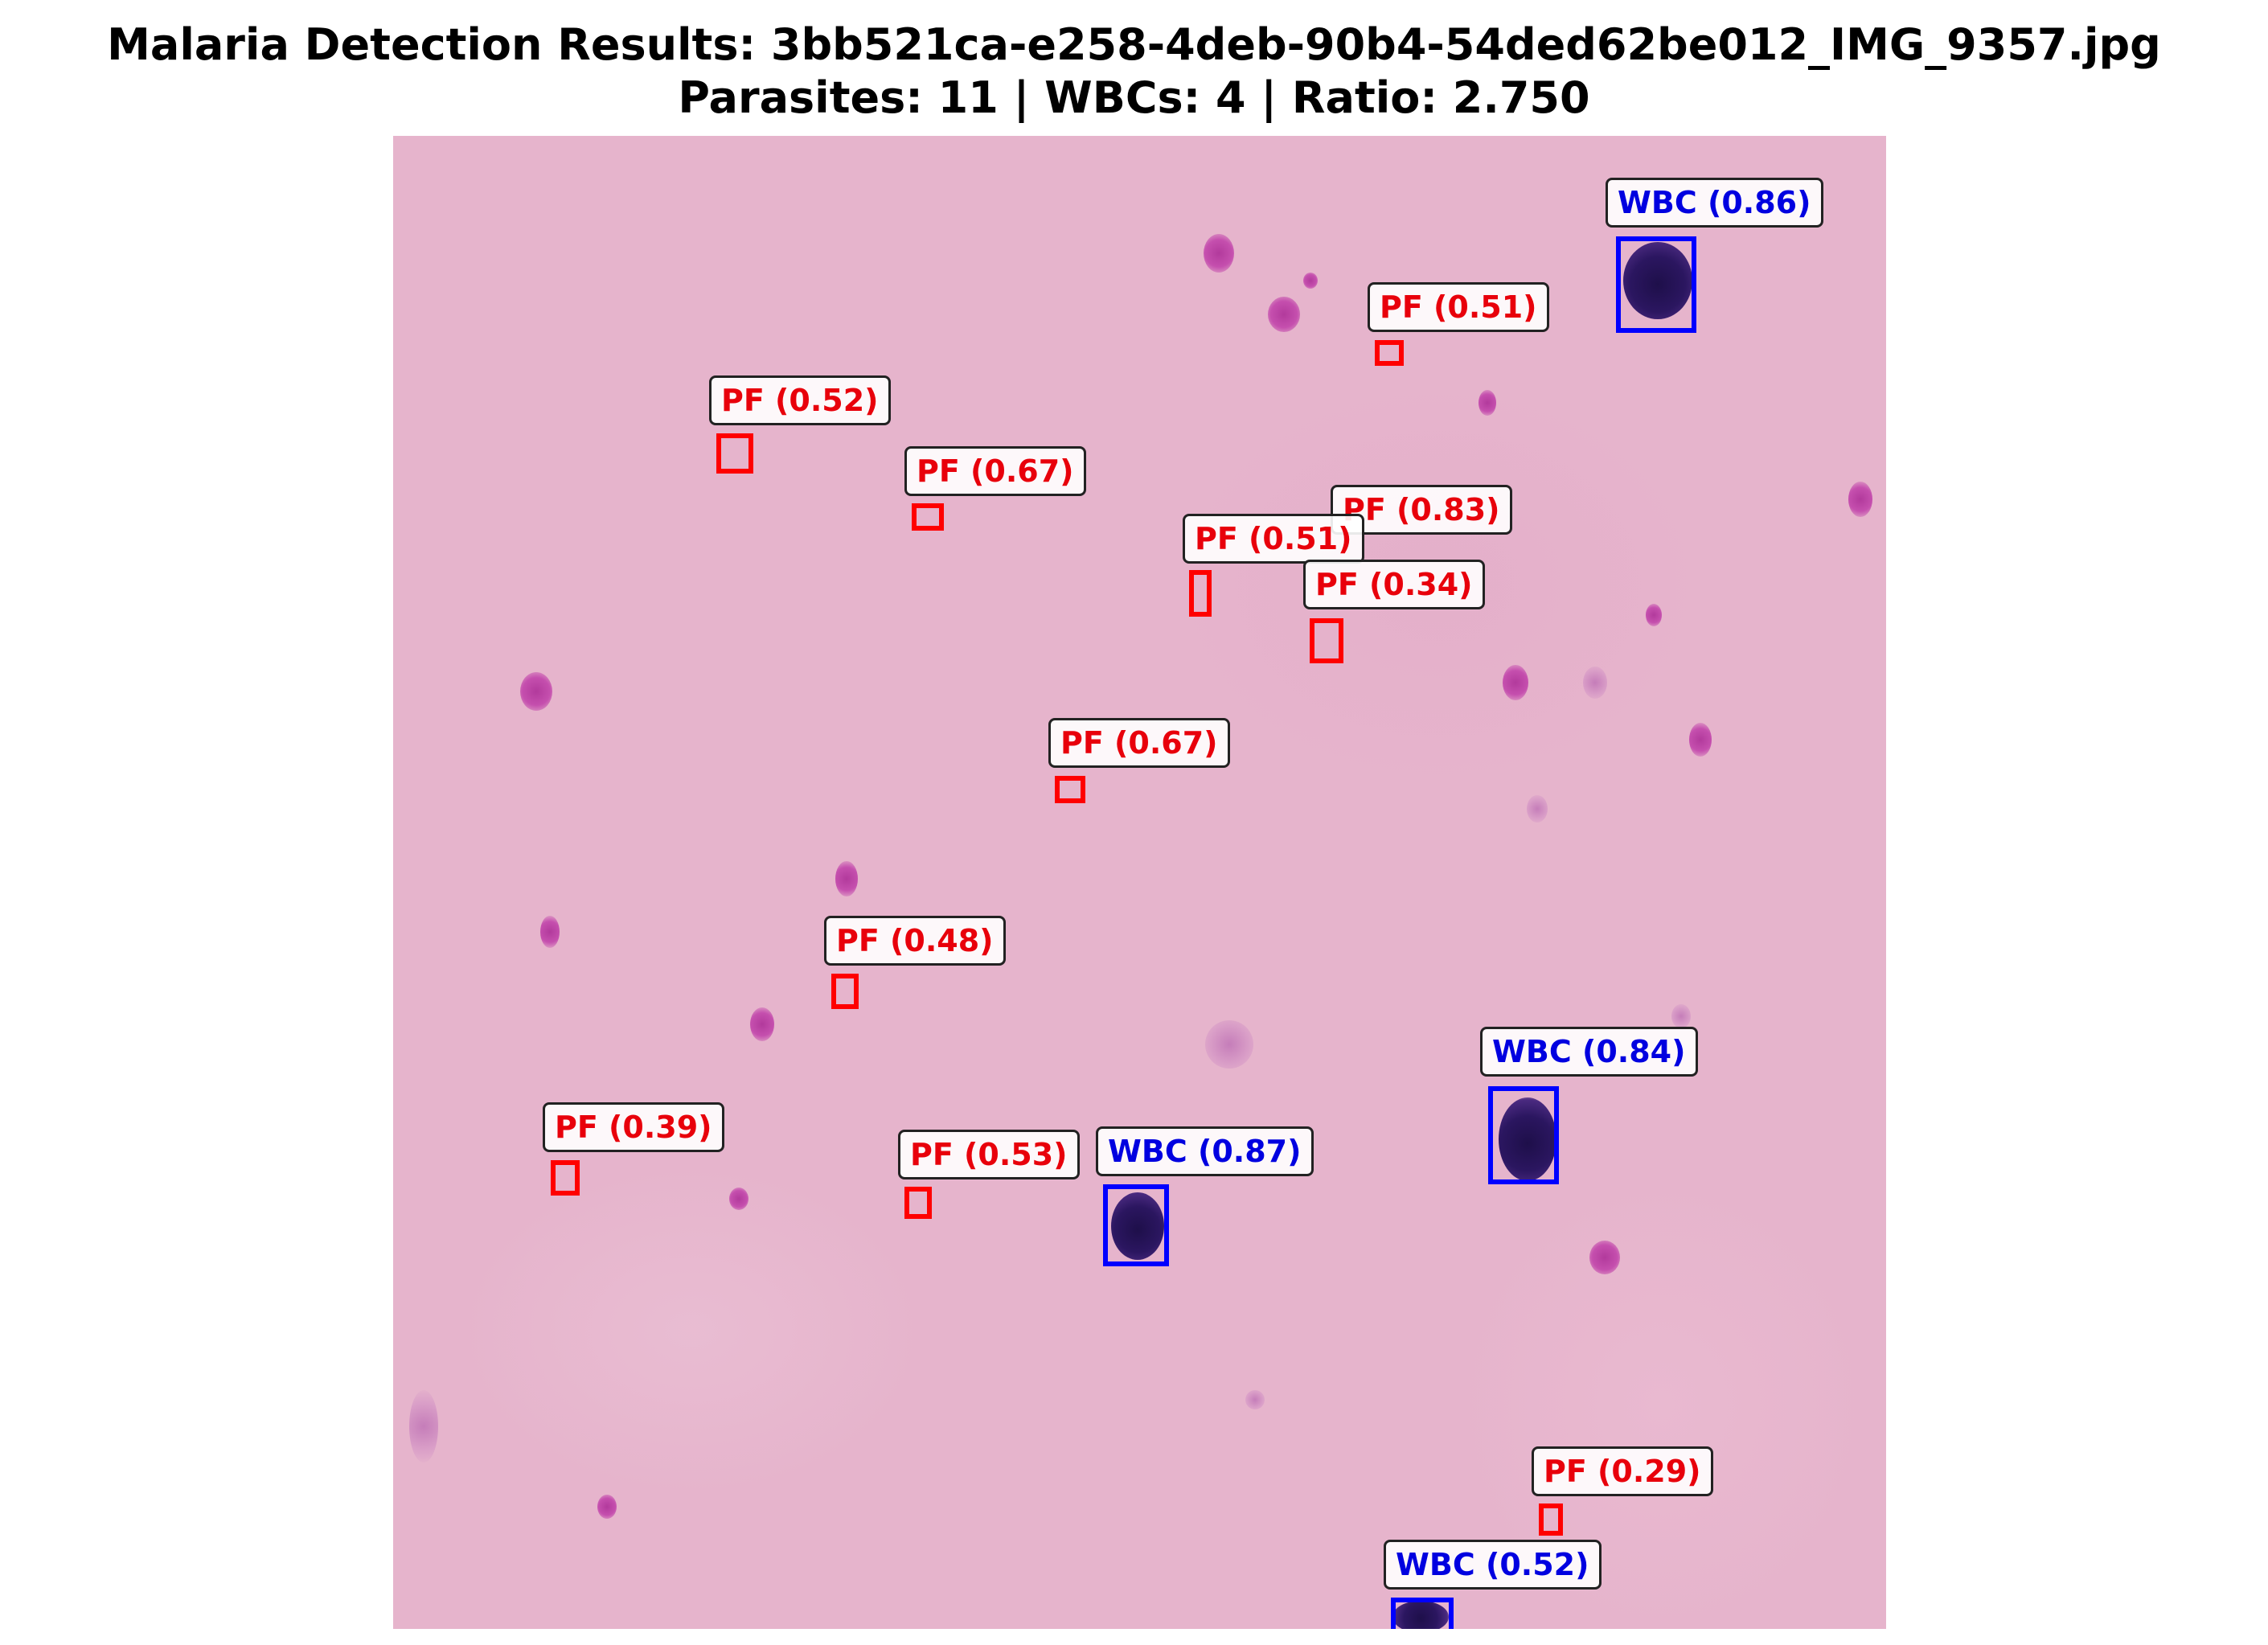  Describe the element at coordinates (915, 941) in the screenshot. I see `detection-label: PF (0.48)` at that location.